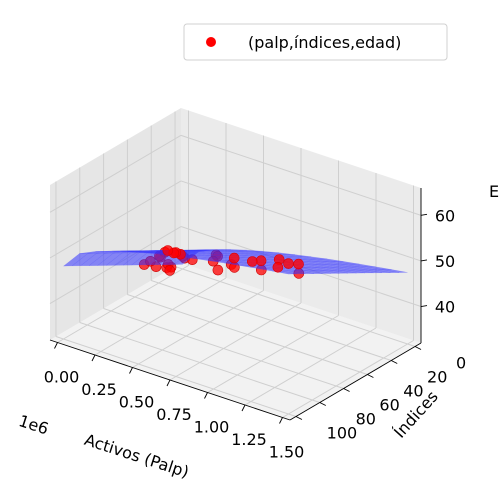 This screenshot has height=492, width=500. Describe the element at coordinates (389, 405) in the screenshot. I see `y-tick-label: 60` at that location.